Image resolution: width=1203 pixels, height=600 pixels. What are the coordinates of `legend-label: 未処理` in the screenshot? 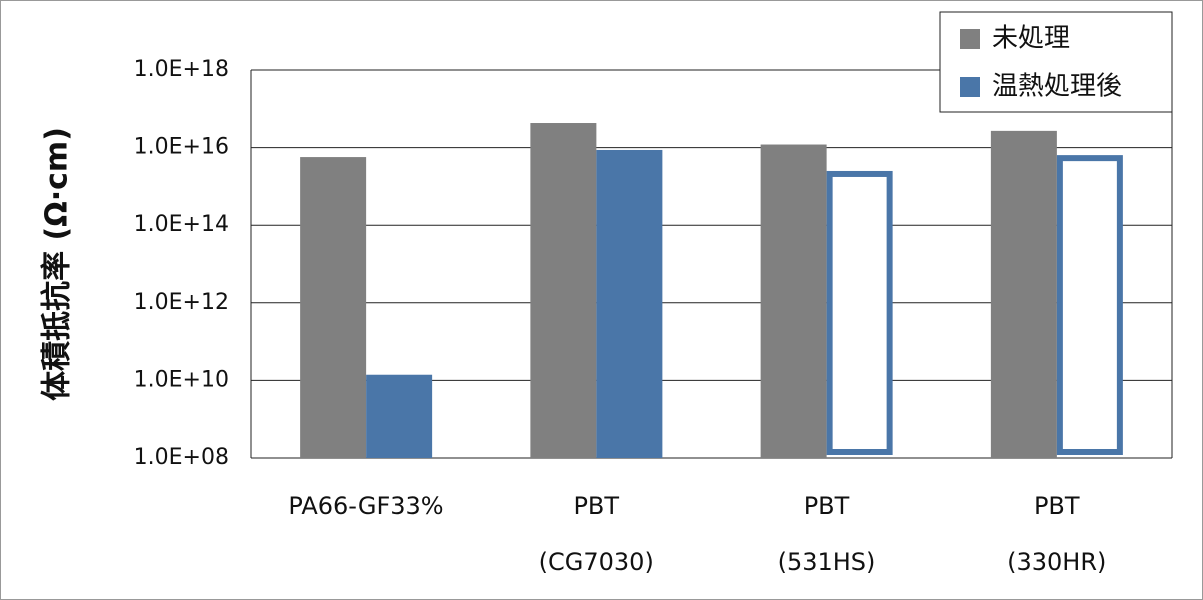 It's located at (1031, 39).